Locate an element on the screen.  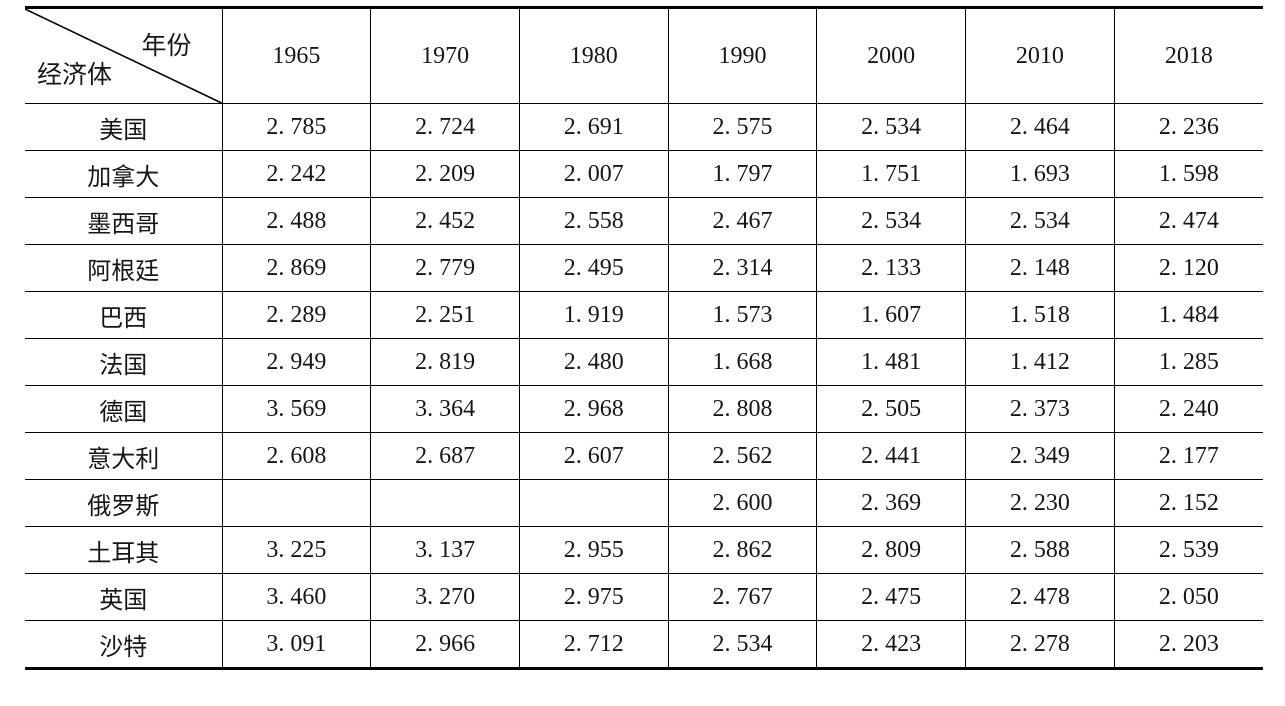
value-cell: 3. 364 is located at coordinates (445, 409).